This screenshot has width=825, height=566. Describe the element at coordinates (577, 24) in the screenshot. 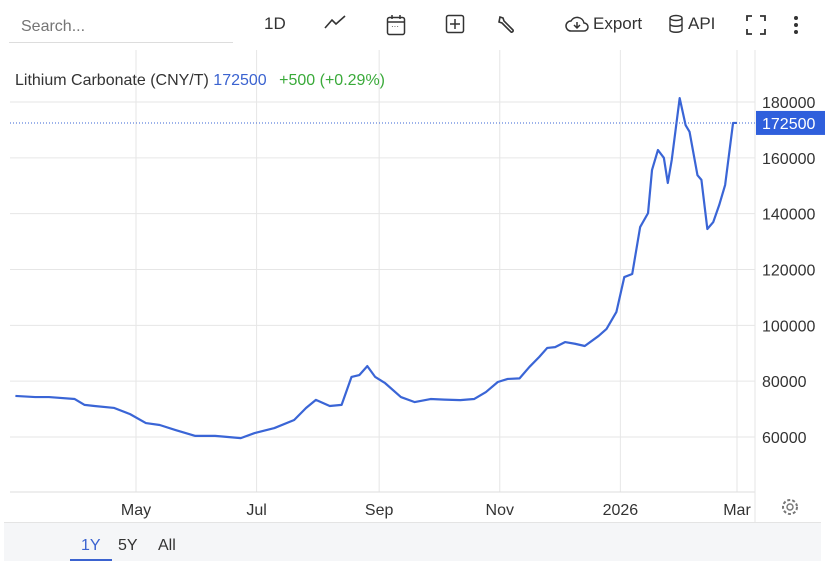

I see `cloud-download-icon` at that location.